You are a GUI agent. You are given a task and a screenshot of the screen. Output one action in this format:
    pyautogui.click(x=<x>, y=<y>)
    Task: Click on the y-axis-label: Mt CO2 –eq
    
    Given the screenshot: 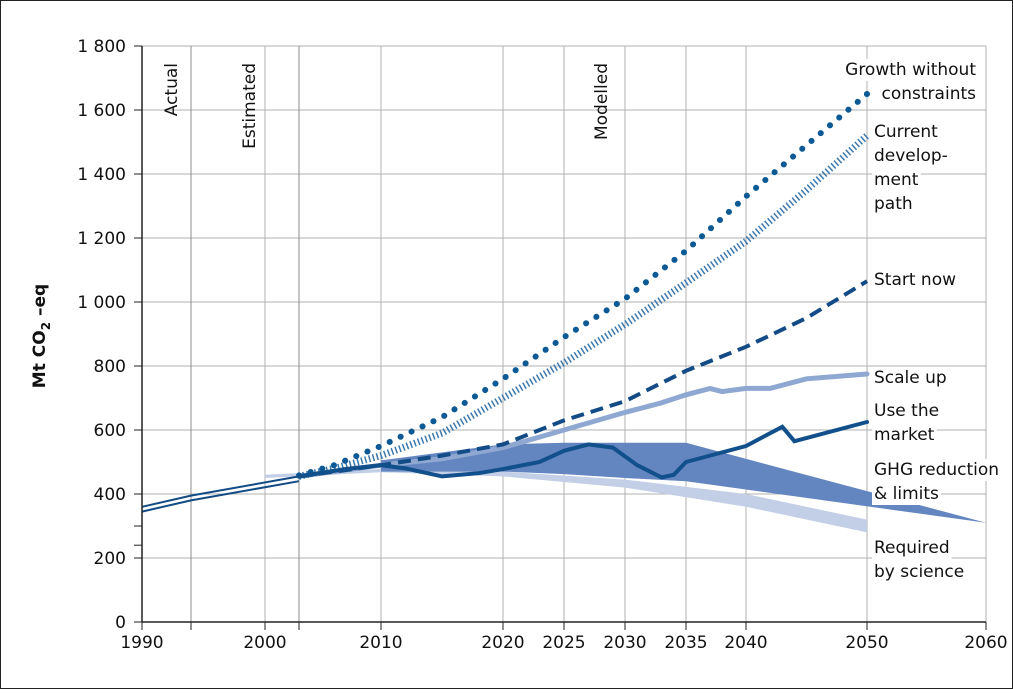 What is the action you would take?
    pyautogui.click(x=41, y=336)
    